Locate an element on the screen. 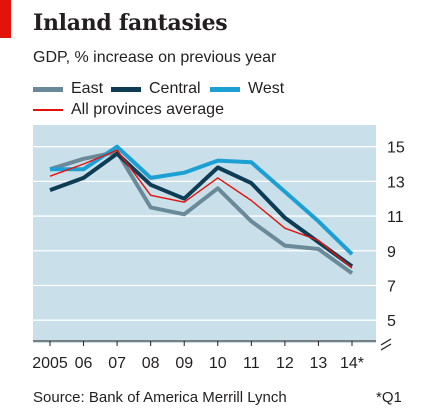 This screenshot has width=429, height=416. legend-item-east: East is located at coordinates (68, 89).